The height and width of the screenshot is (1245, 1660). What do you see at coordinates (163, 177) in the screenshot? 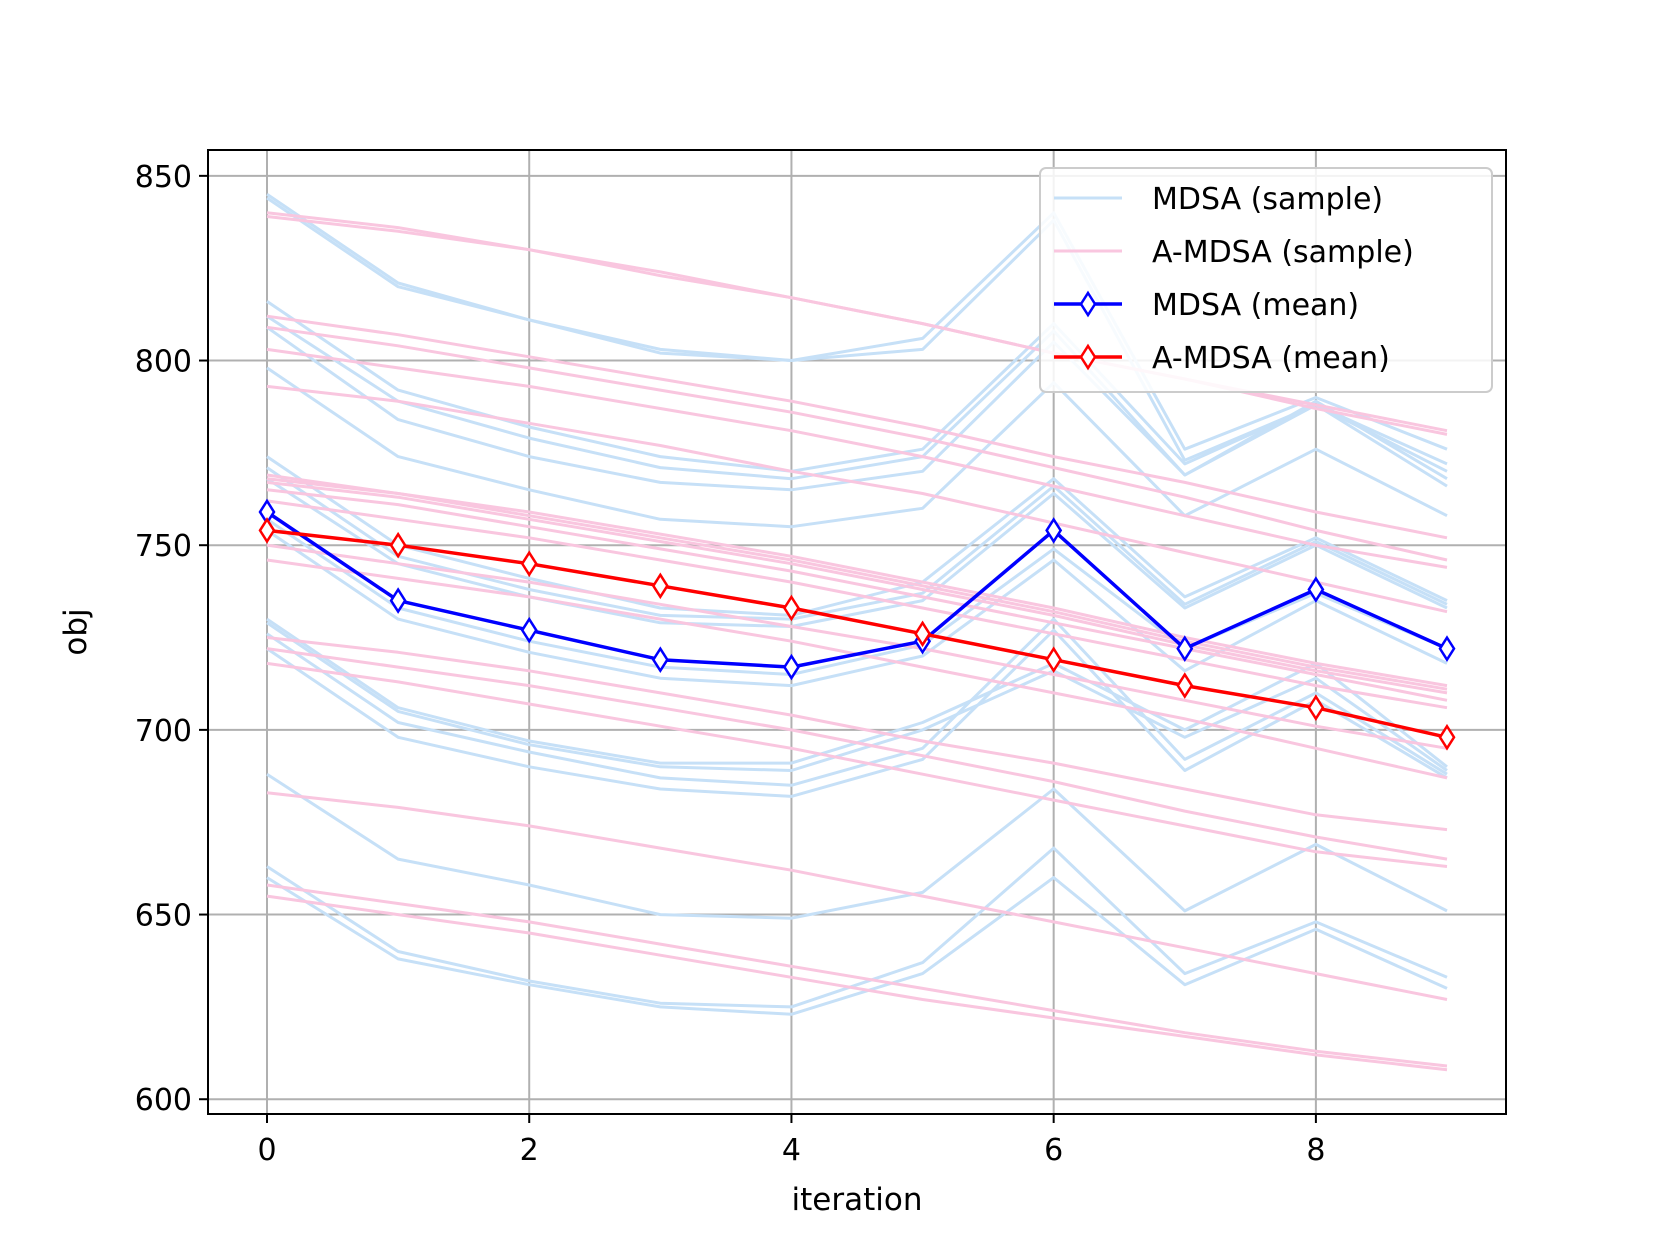
I see `y-tick-label: 850` at bounding box center [163, 177].